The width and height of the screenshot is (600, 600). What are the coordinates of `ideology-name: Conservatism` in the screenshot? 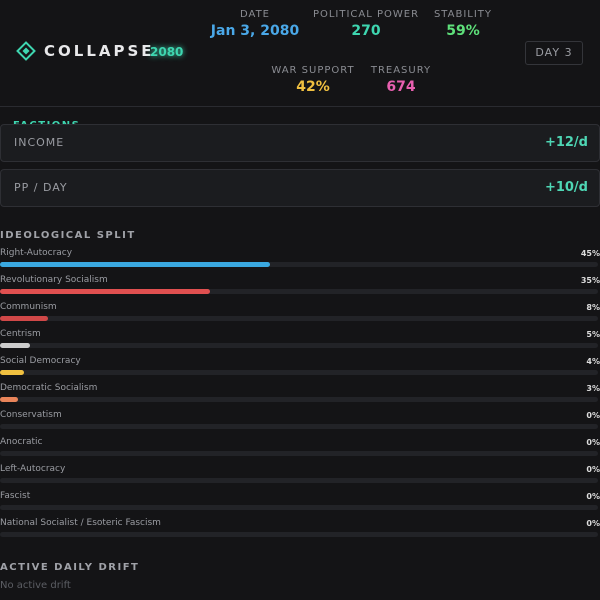 It's located at (31, 415).